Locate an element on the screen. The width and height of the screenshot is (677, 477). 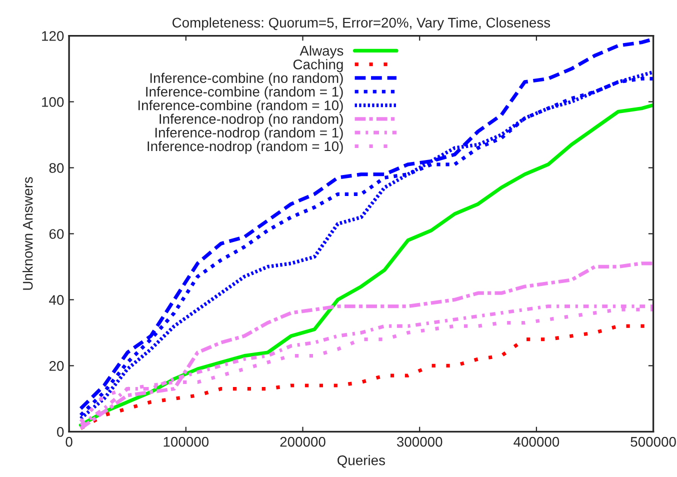
x-axis-title: Queries is located at coordinates (361, 461).